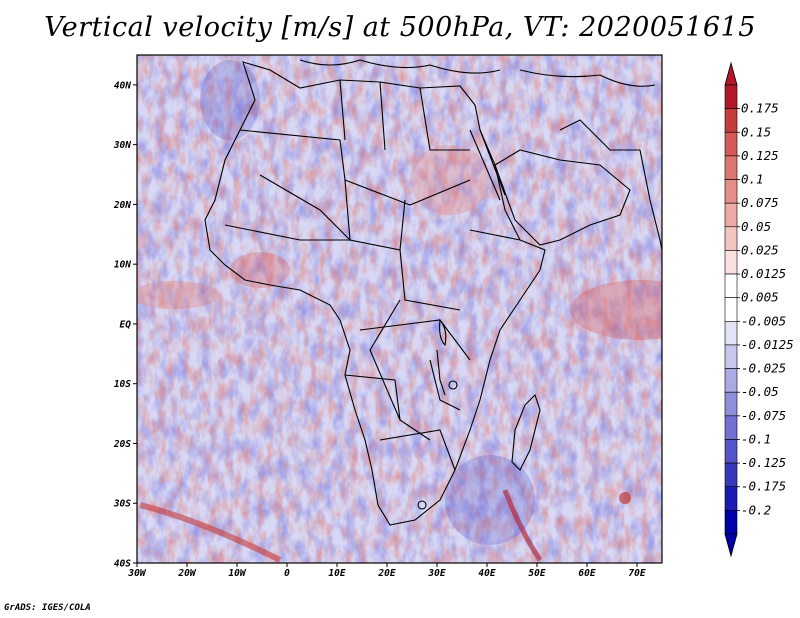 The height and width of the screenshot is (618, 800). What do you see at coordinates (122, 85) in the screenshot?
I see `lat-tick-label: 40N` at bounding box center [122, 85].